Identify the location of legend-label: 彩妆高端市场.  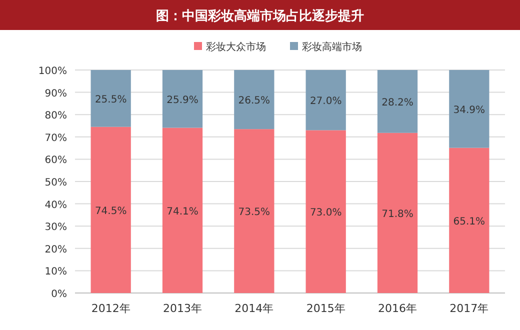
(332, 47).